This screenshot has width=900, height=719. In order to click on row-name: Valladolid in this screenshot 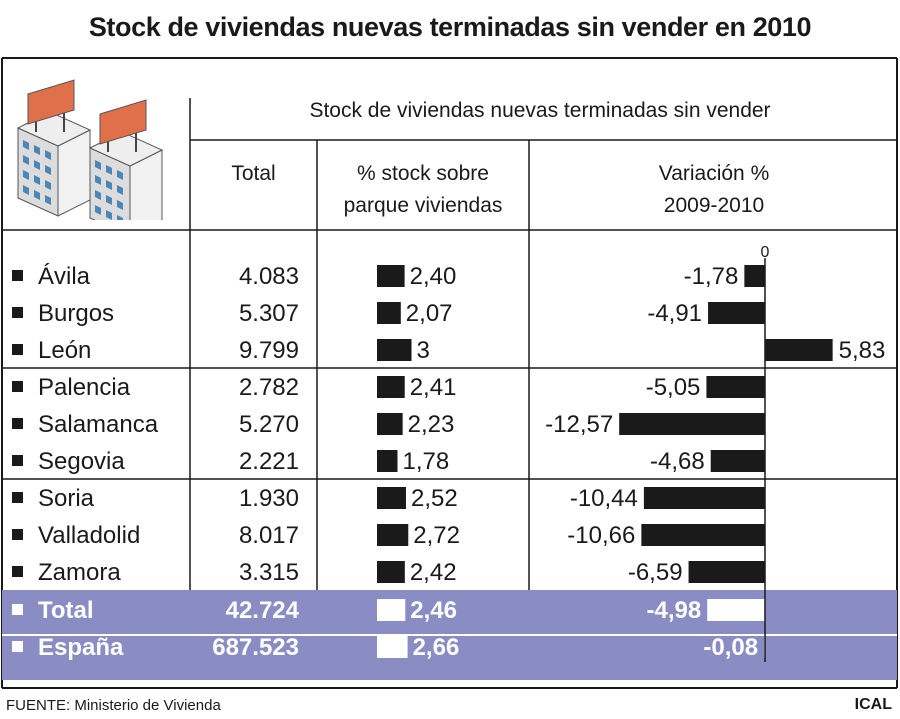, I will do `click(89, 535)`.